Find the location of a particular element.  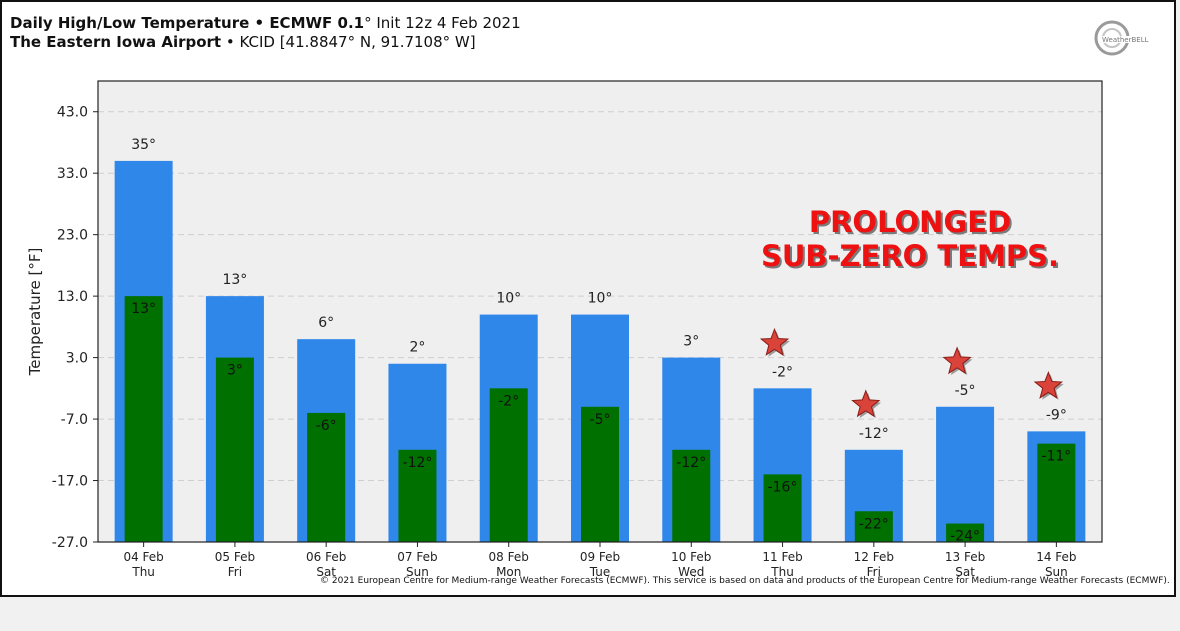

title-init: ° Init 12z 4 Feb 2021 is located at coordinates (442, 23).